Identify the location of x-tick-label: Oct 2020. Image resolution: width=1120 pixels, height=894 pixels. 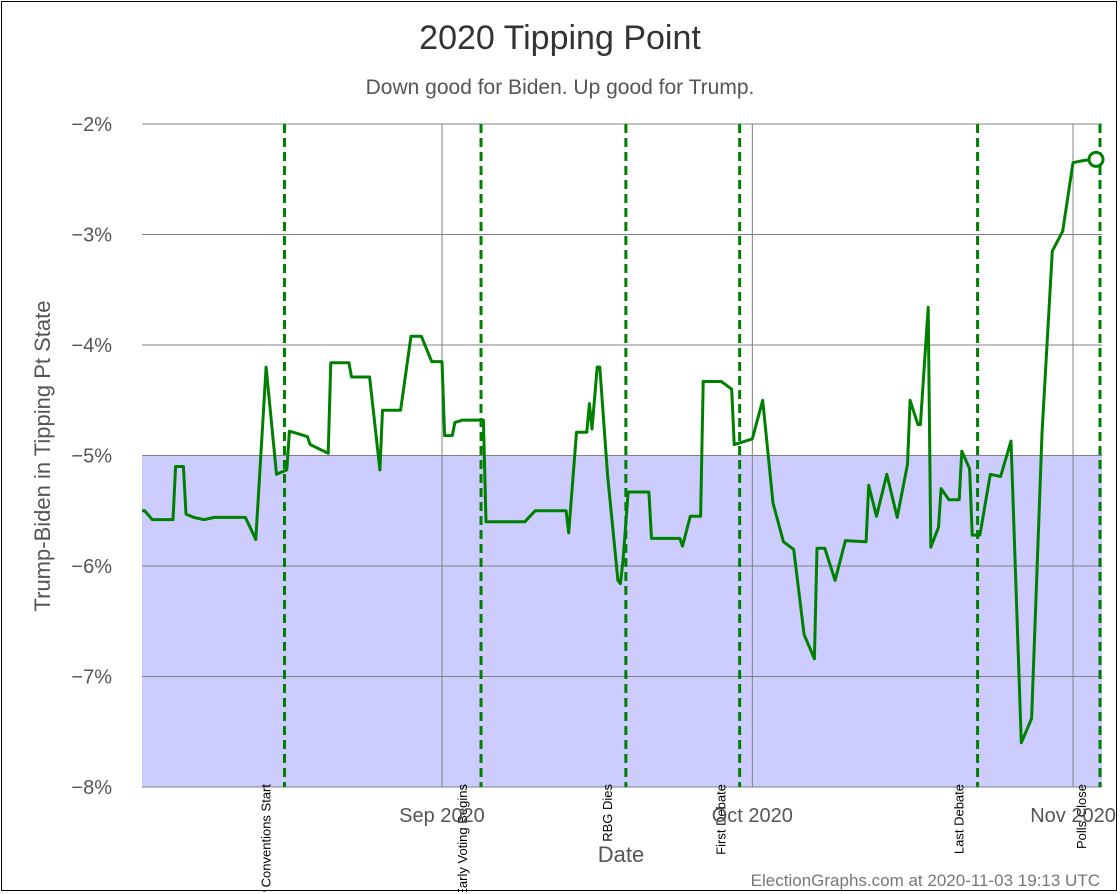
(752, 816).